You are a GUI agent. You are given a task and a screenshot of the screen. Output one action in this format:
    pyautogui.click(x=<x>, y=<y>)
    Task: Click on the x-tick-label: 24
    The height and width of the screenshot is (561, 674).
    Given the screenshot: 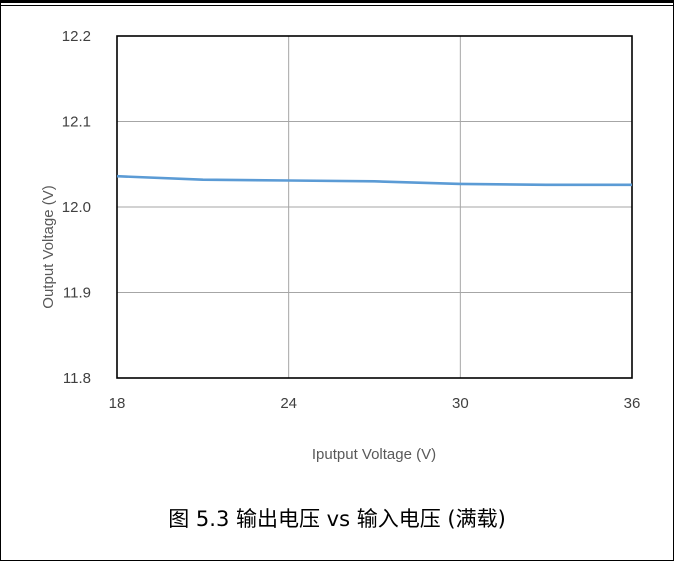 What is the action you would take?
    pyautogui.click(x=288, y=403)
    